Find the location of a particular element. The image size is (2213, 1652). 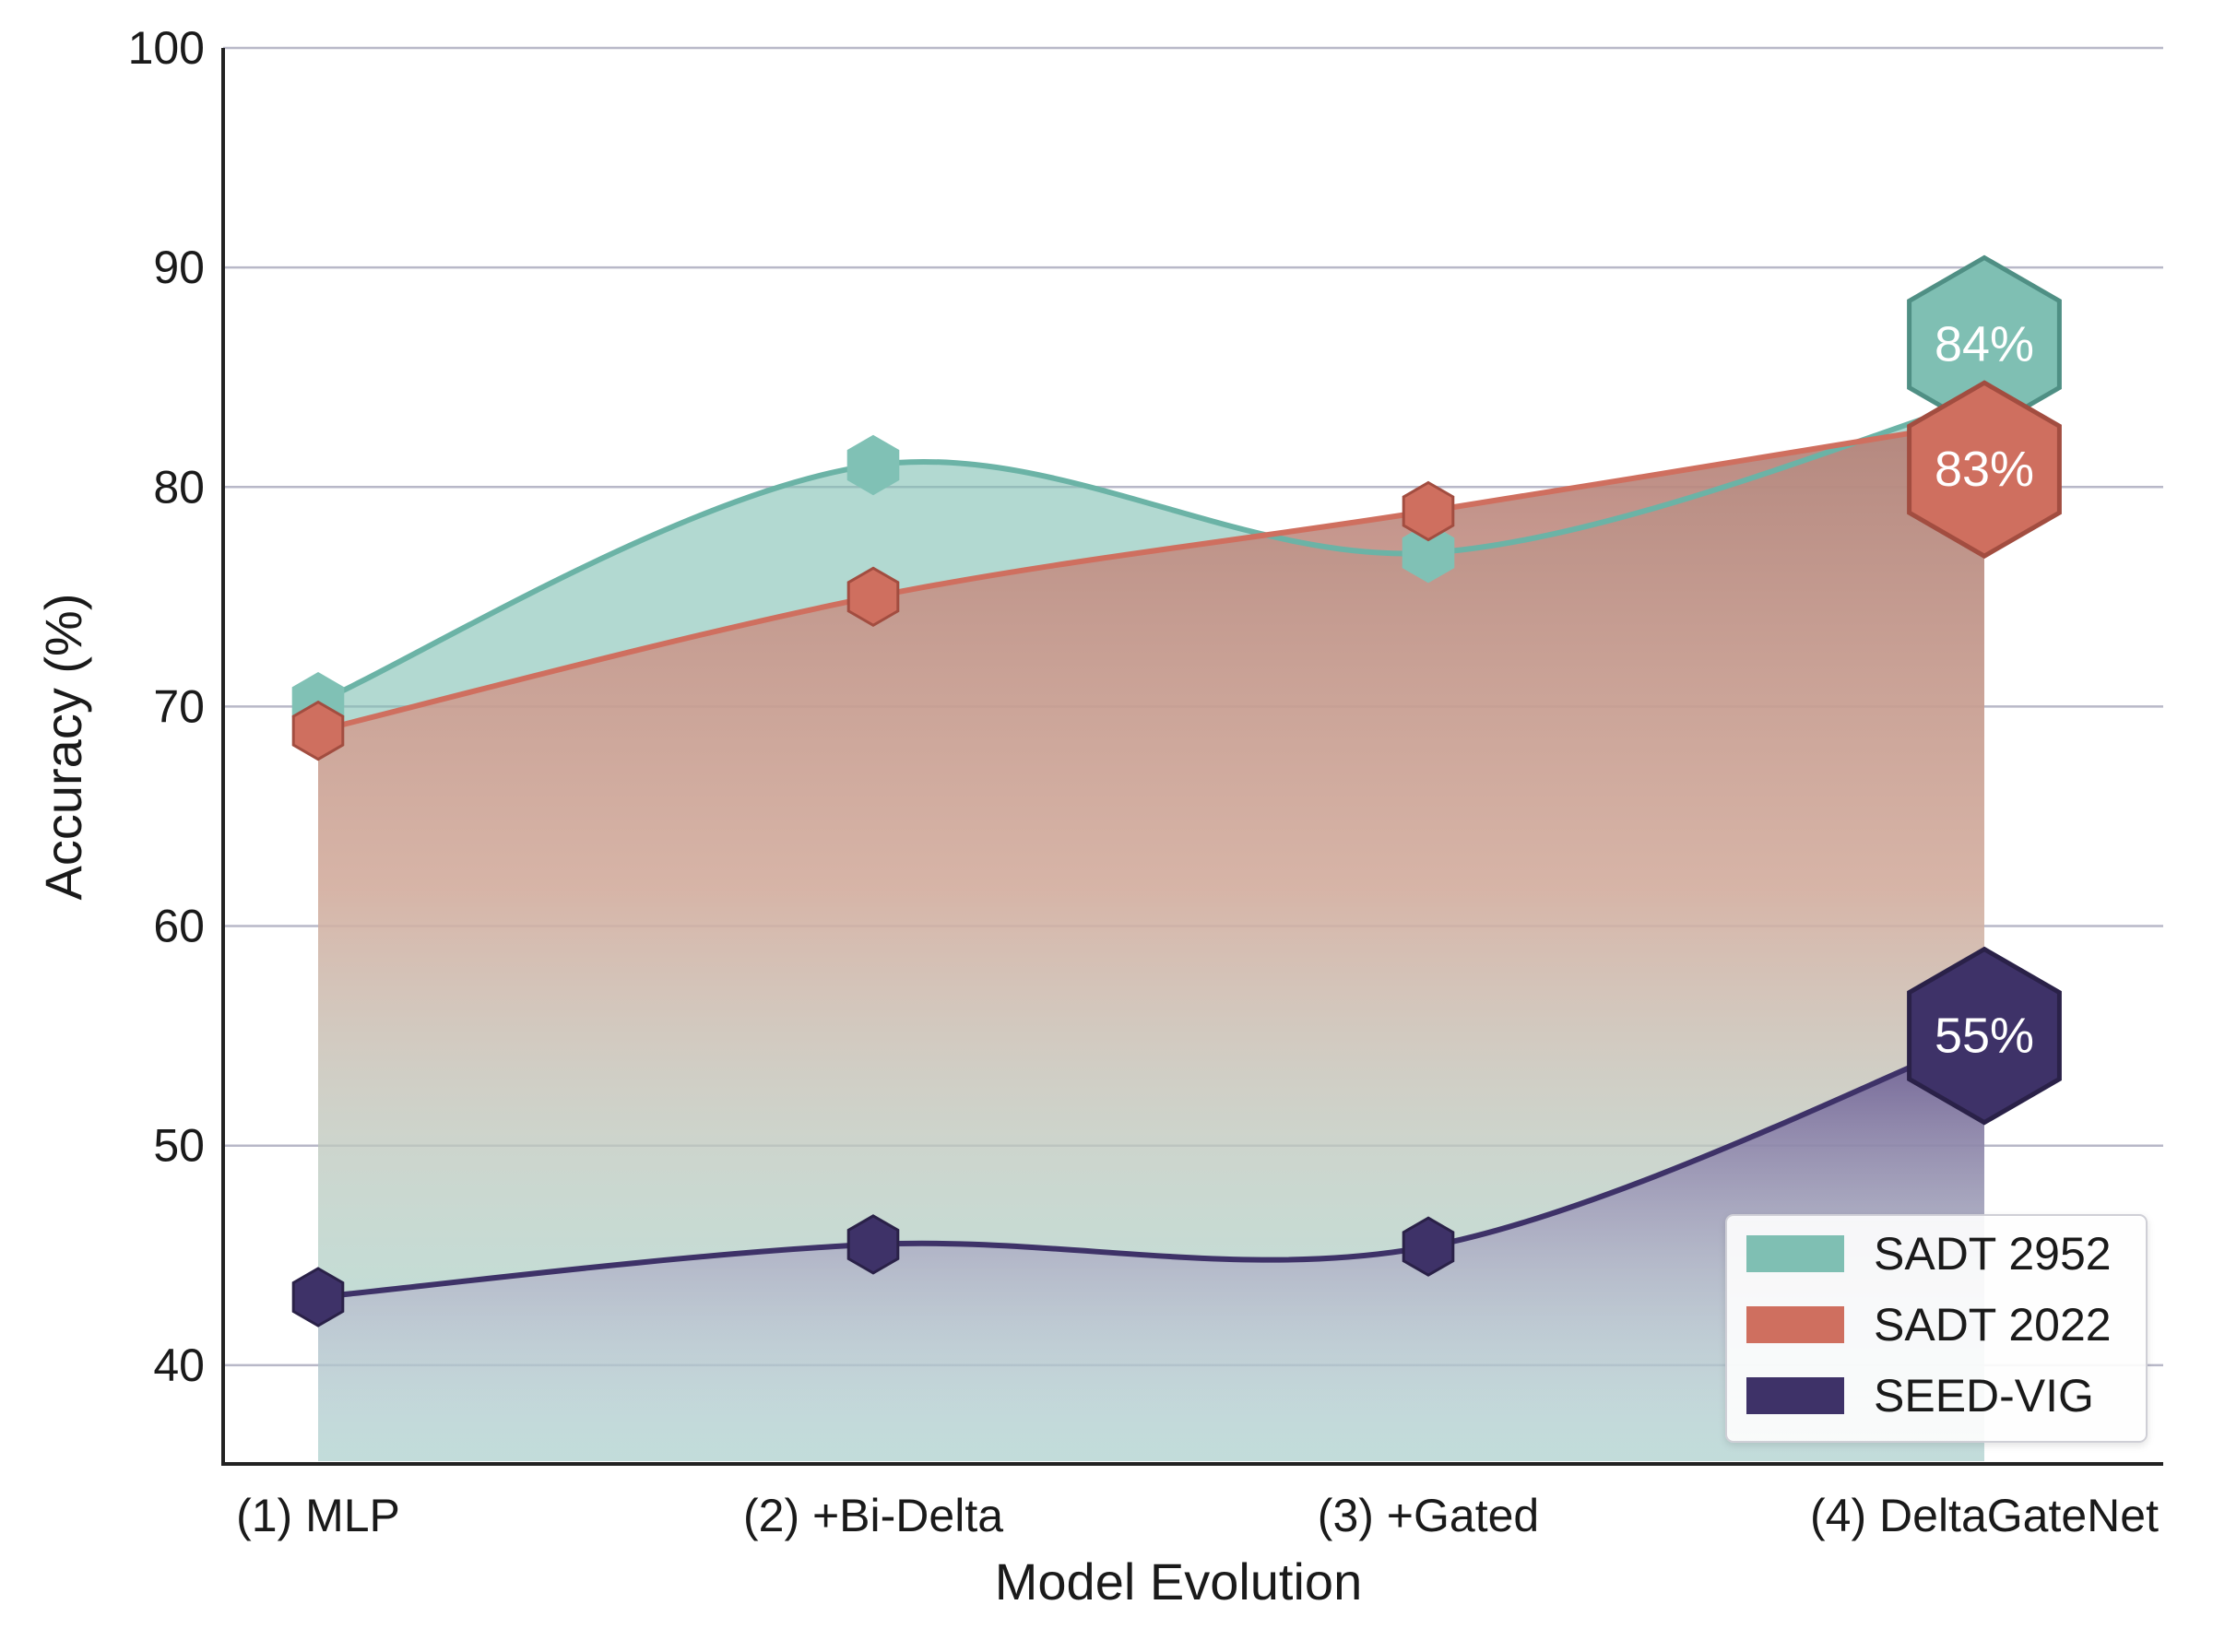

callout-seed-vig-label: 55% is located at coordinates (1985, 1036).